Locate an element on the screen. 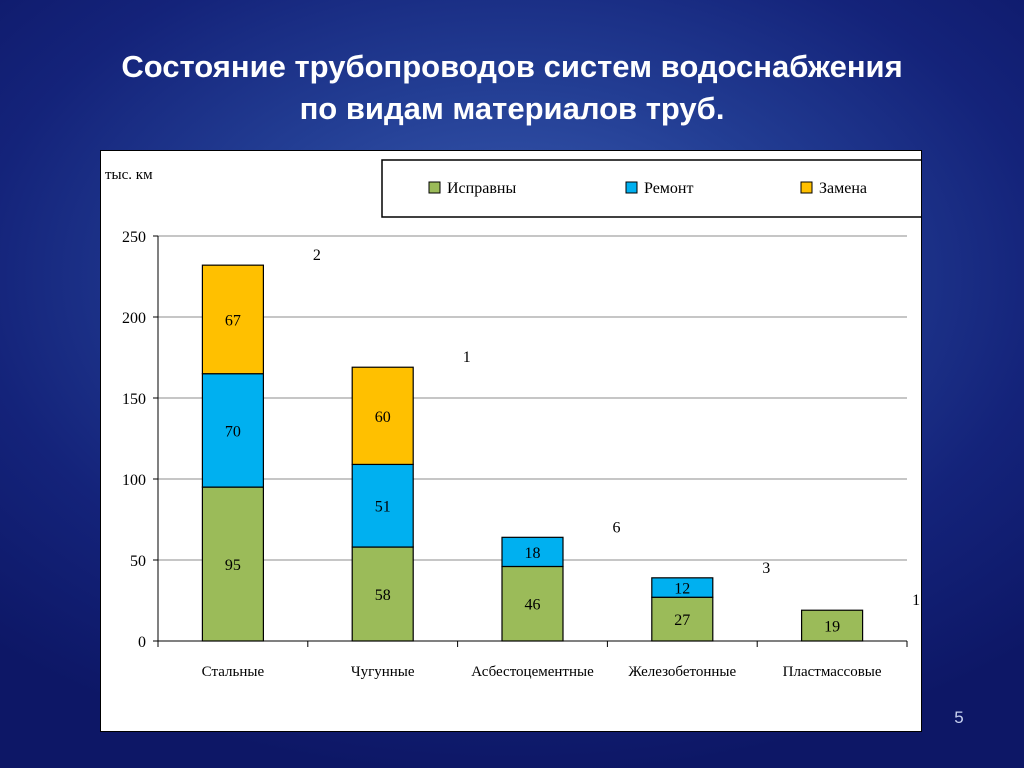  legend-box is located at coordinates (654, 188).